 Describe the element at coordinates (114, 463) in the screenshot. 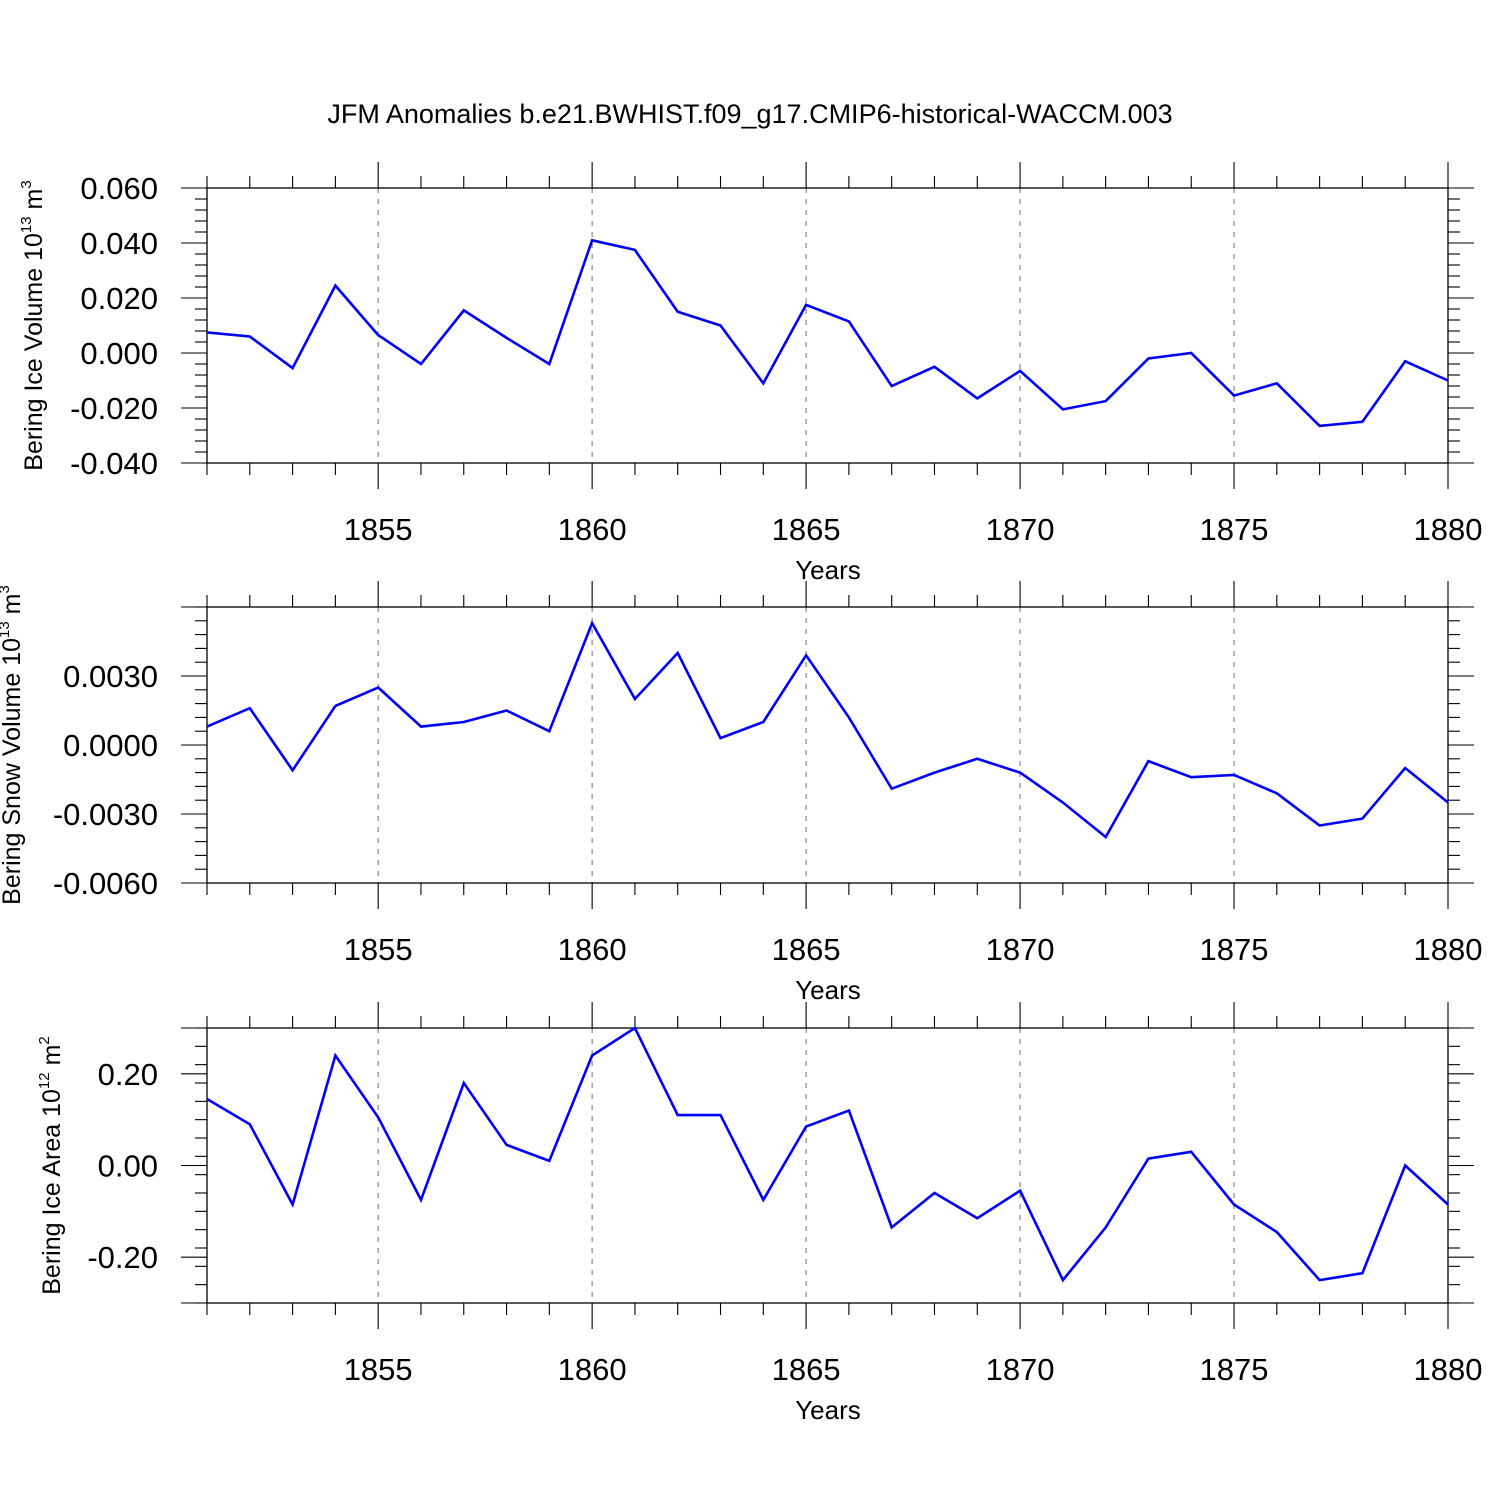

I see `y-tick-label--0.040: -0.040` at that location.